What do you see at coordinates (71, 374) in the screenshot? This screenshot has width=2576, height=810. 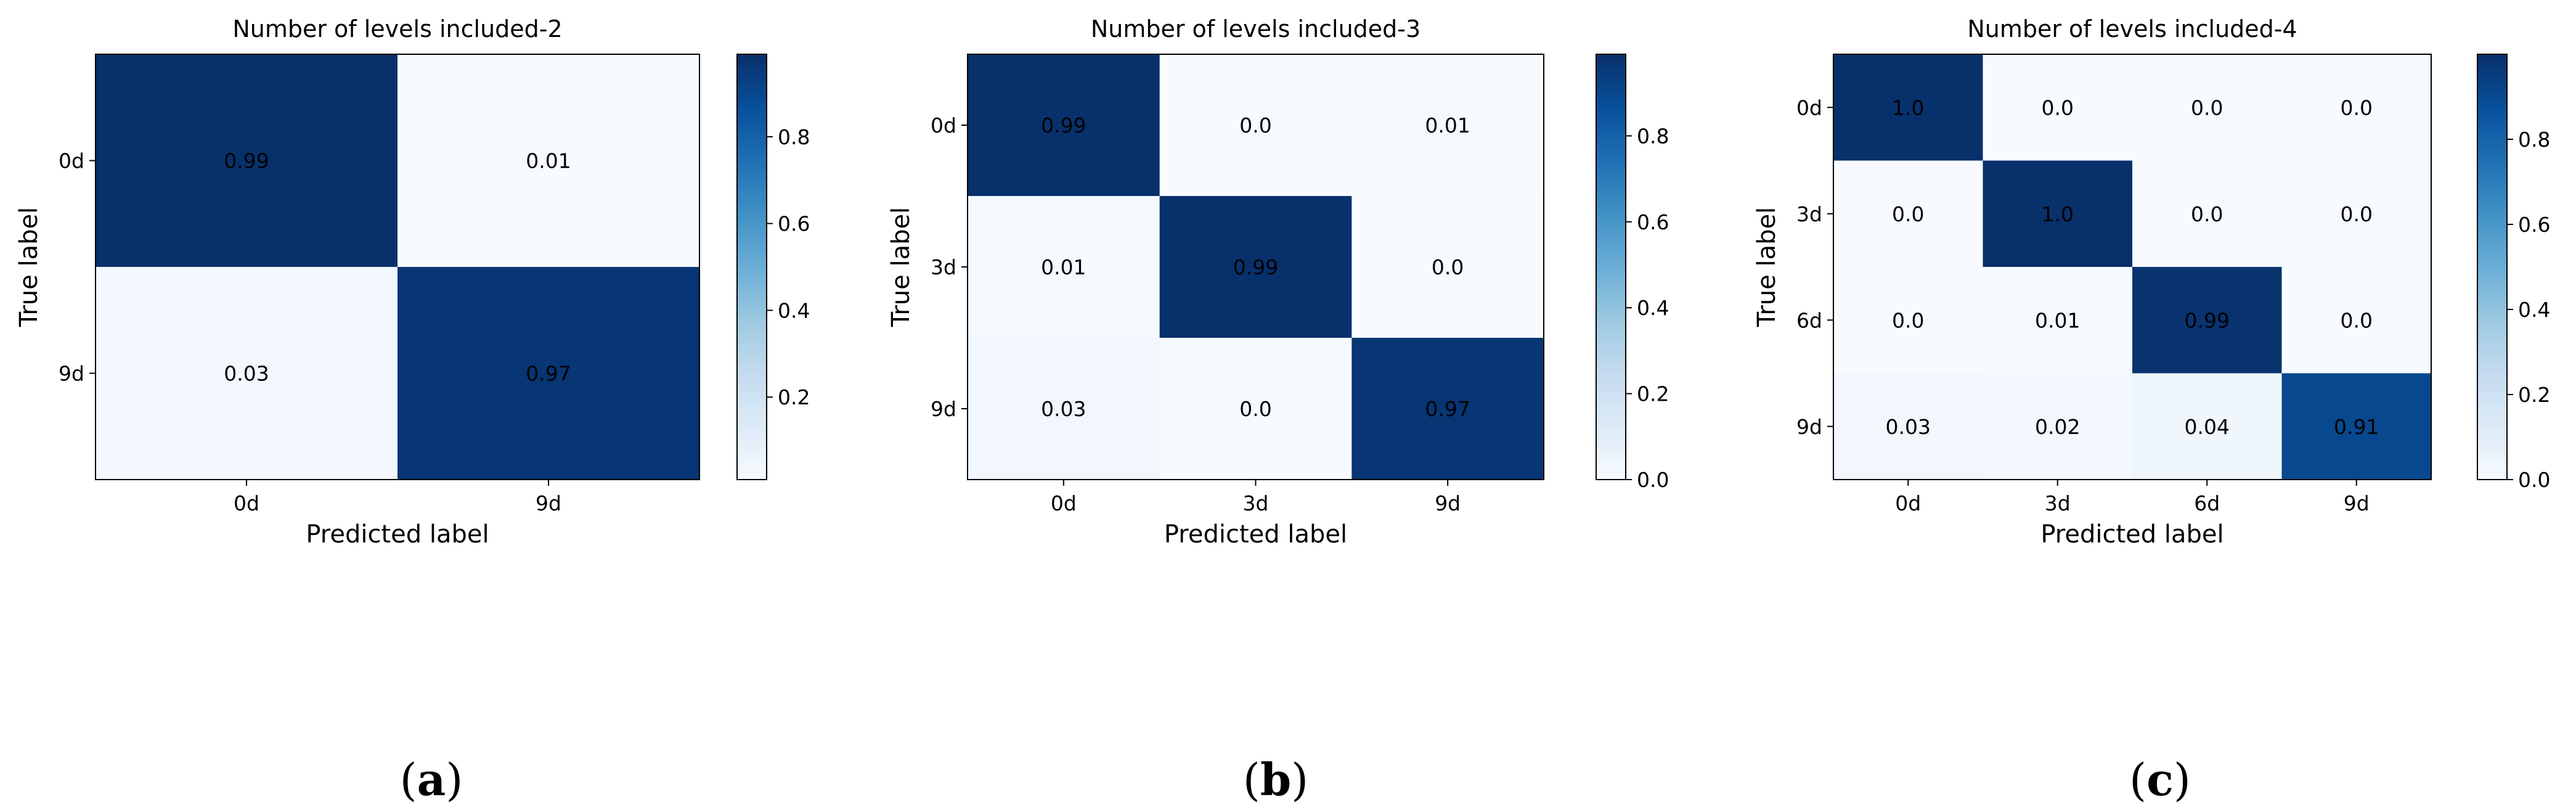 I see `y-tick-label: 9d` at bounding box center [71, 374].